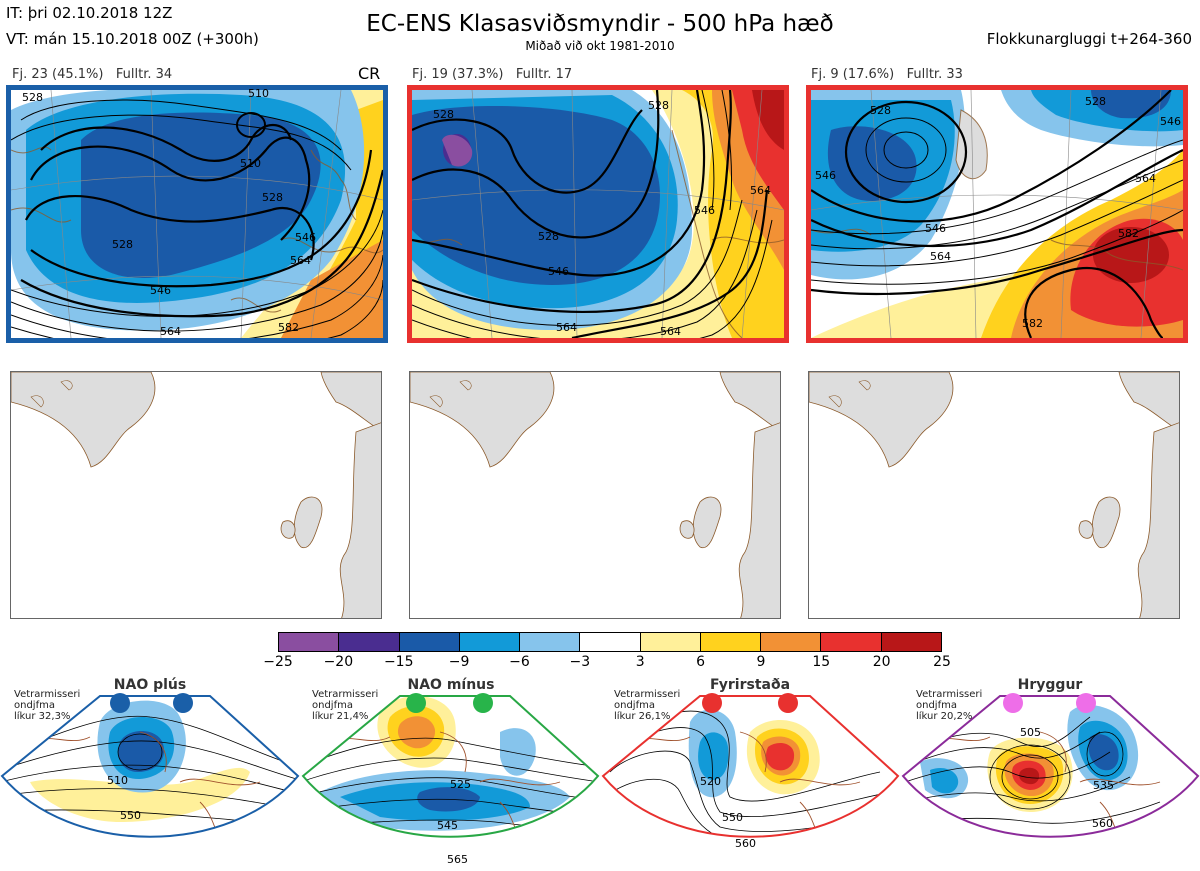  What do you see at coordinates (821, 662) in the screenshot?
I see `colorbar-tick-label: 15` at bounding box center [821, 662].